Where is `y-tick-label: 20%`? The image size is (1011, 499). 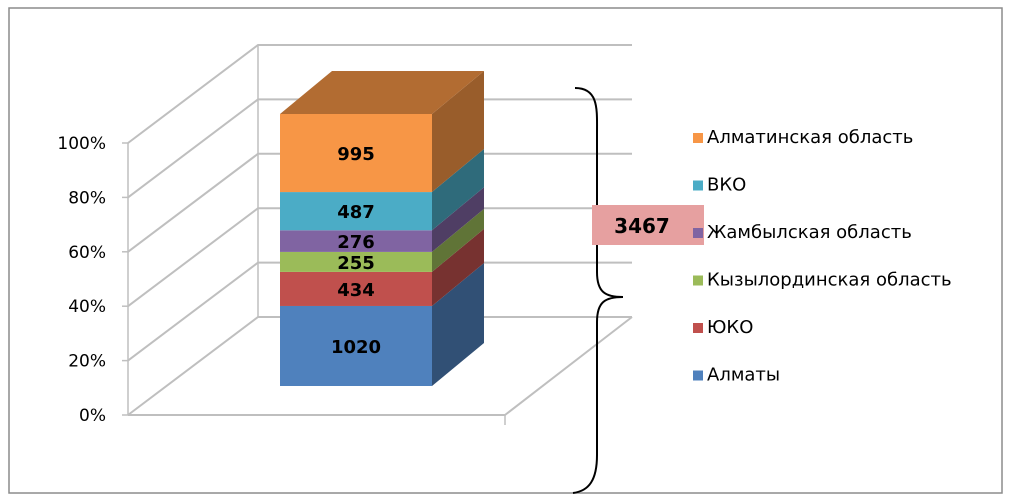 y-tick-label: 20% is located at coordinates (87, 362).